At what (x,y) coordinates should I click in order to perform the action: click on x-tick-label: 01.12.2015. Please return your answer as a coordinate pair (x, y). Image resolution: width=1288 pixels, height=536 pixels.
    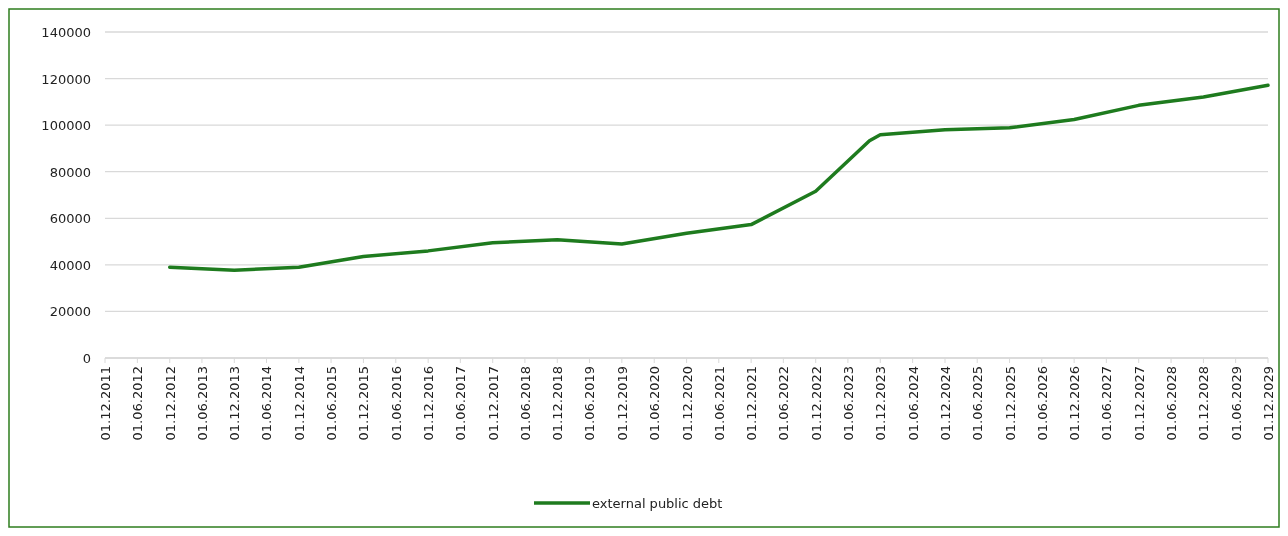
    Looking at the image, I should click on (364, 403).